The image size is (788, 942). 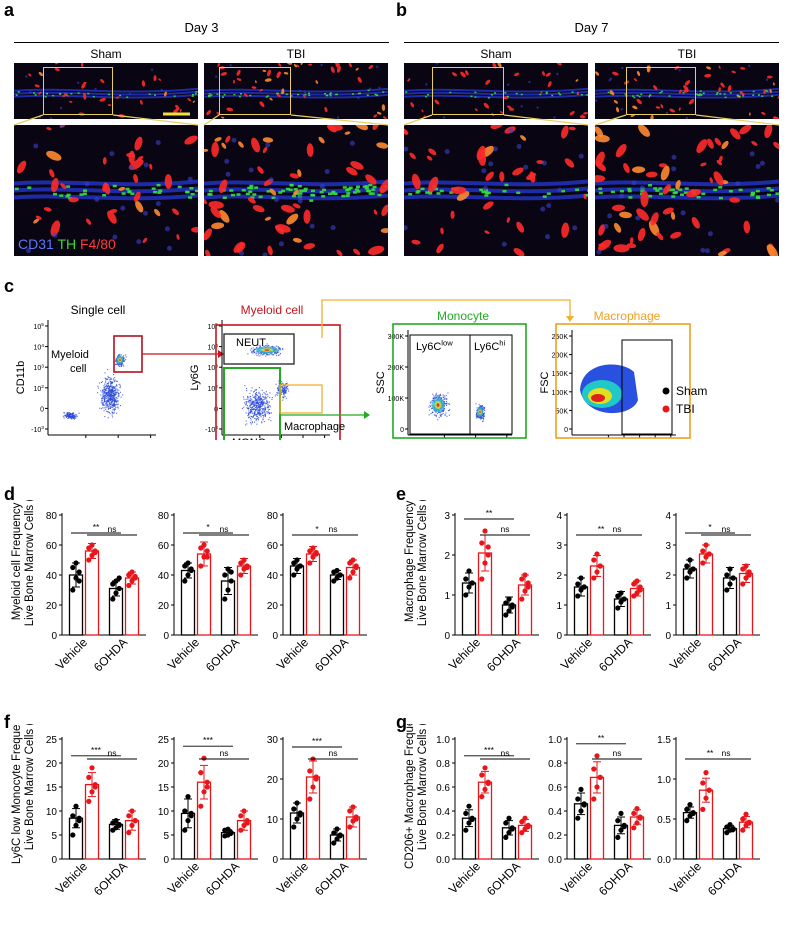 What do you see at coordinates (724, 654) in the screenshot?
I see `x-label-6ohda: 6OHDA` at bounding box center [724, 654].